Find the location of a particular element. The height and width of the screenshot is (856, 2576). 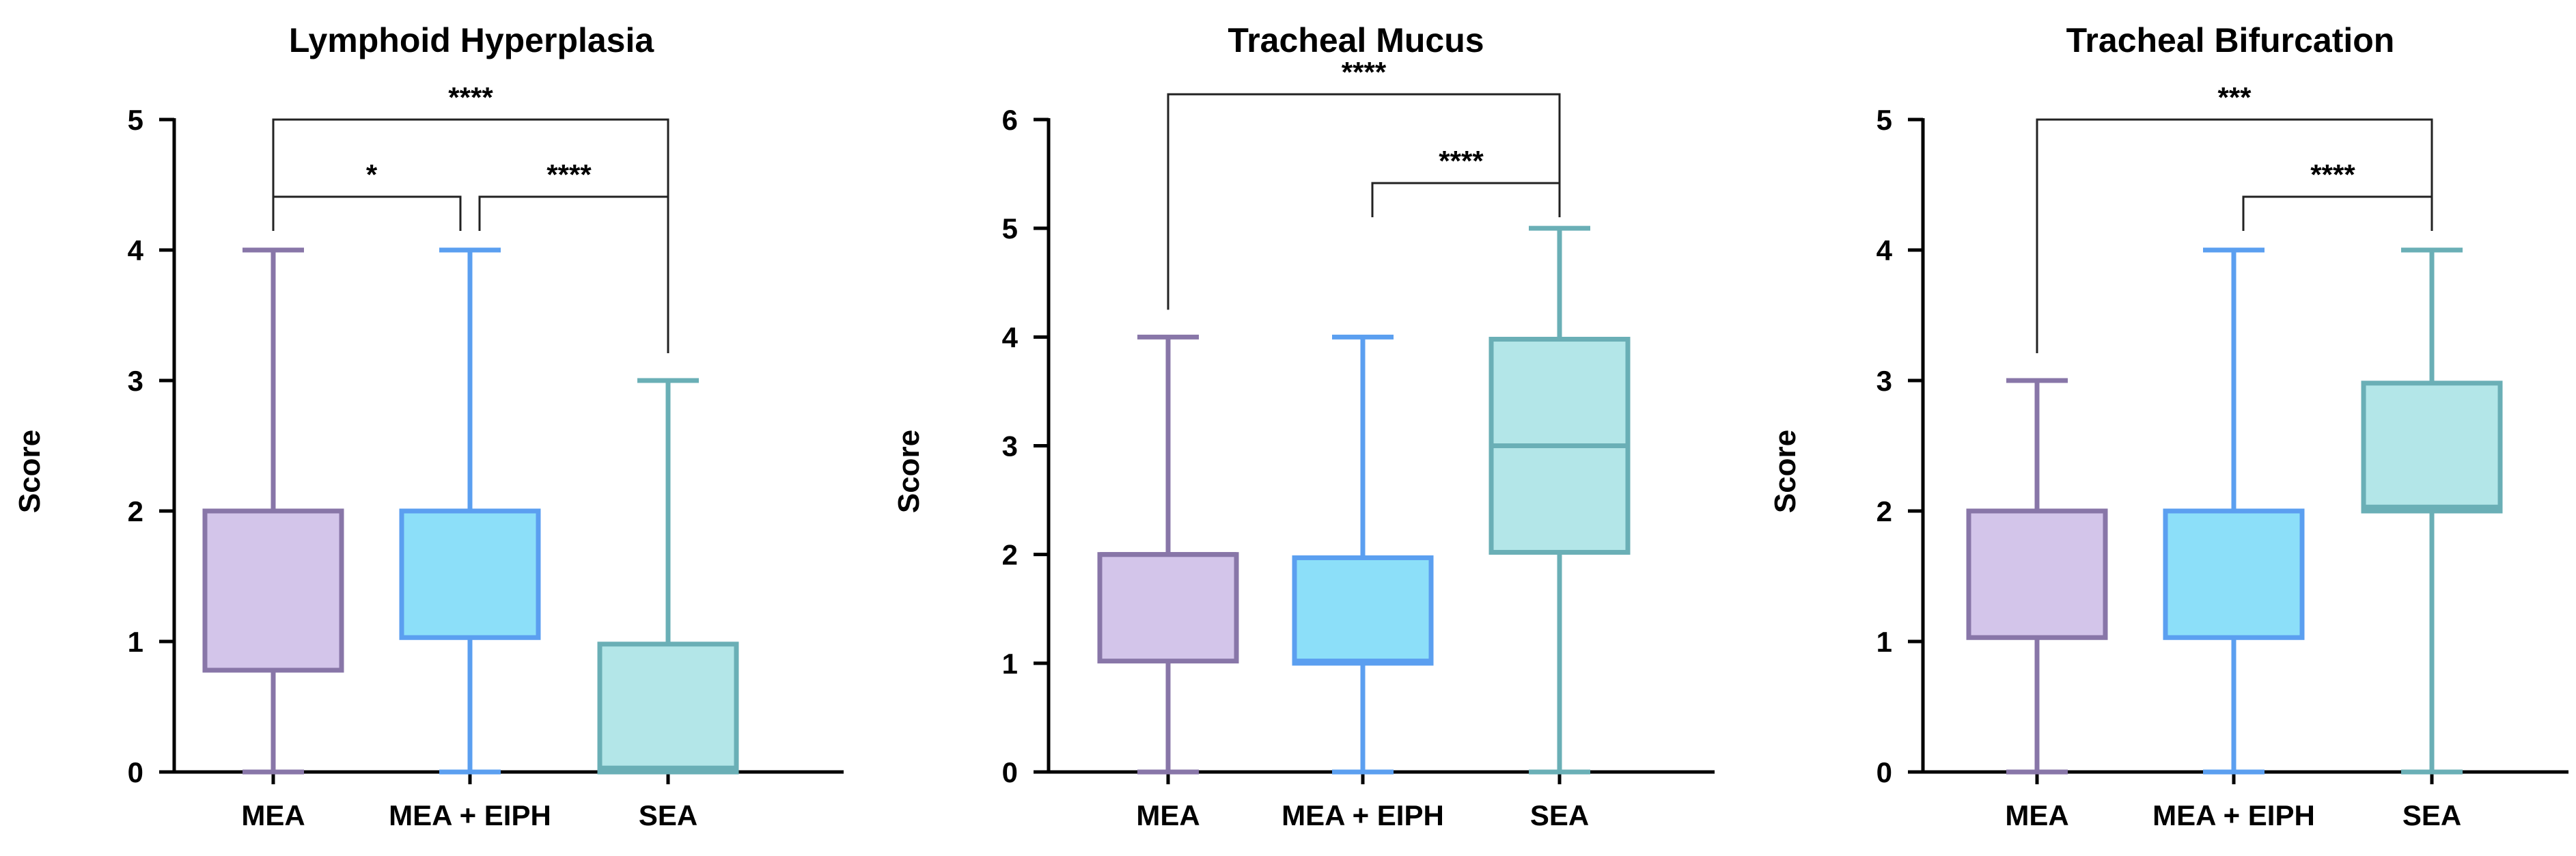

significance-bracket: *** is located at coordinates (2234, 217).